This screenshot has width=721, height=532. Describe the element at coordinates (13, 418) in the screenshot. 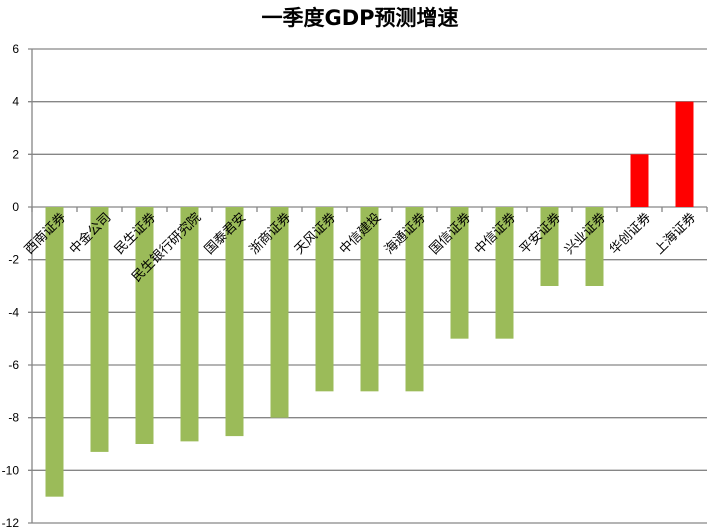

I see `y-tick-label: -8` at that location.